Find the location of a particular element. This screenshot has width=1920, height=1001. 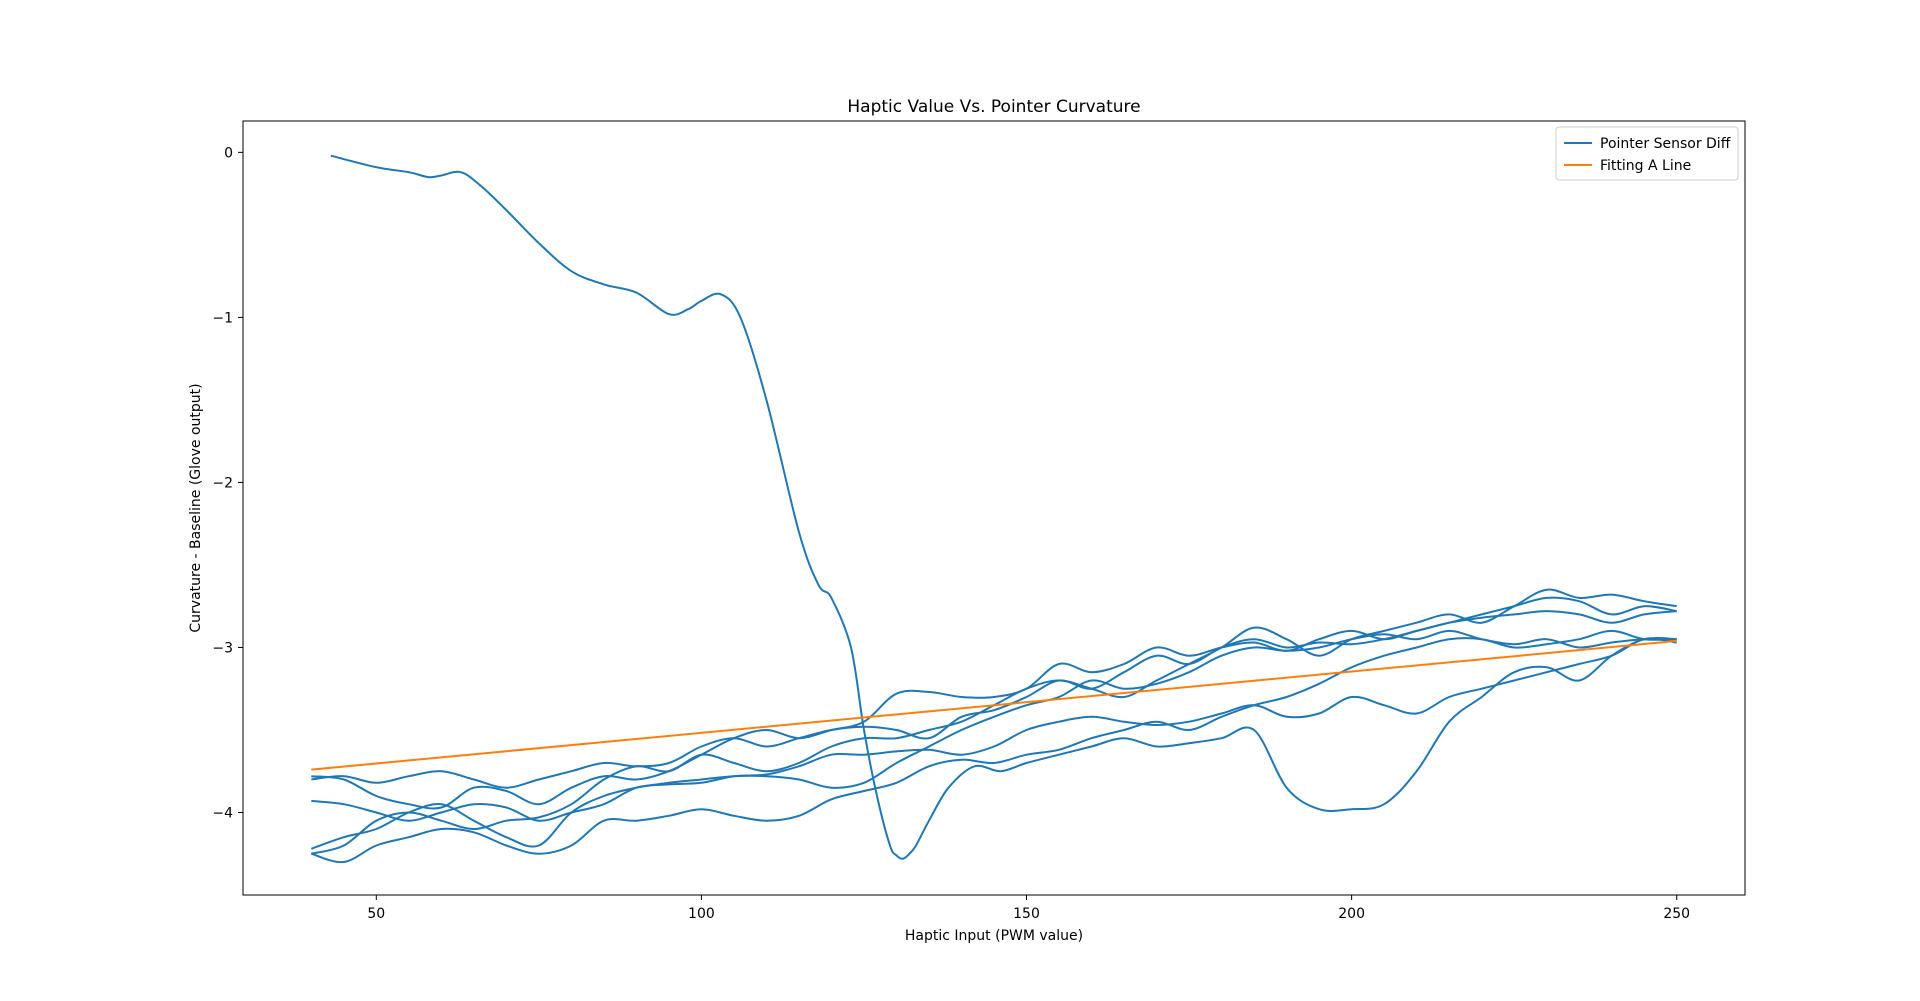

x-tick-label: 150 is located at coordinates (1026, 914).